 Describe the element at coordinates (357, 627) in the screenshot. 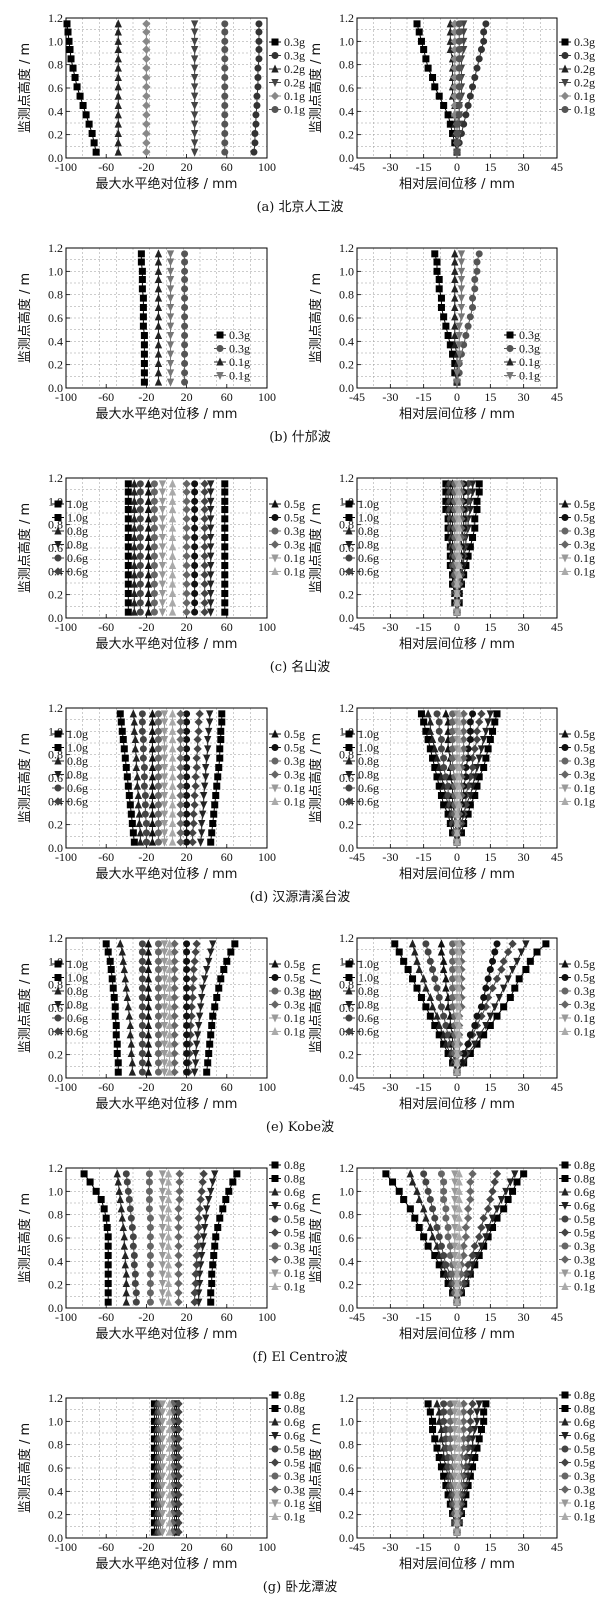

I see `x-tick-label: -45` at that location.